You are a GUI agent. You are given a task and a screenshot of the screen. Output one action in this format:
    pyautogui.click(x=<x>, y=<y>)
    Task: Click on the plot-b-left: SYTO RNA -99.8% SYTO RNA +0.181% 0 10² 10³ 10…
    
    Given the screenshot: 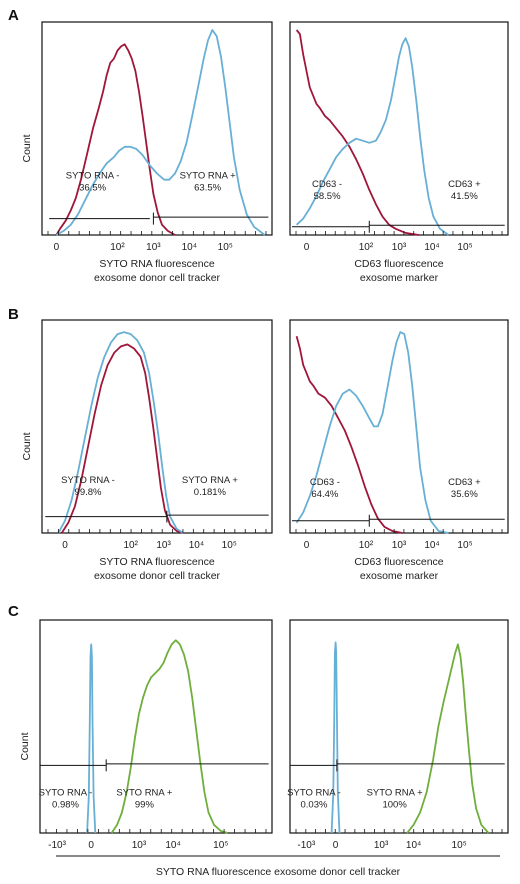 What is the action you would take?
    pyautogui.click(x=147, y=450)
    